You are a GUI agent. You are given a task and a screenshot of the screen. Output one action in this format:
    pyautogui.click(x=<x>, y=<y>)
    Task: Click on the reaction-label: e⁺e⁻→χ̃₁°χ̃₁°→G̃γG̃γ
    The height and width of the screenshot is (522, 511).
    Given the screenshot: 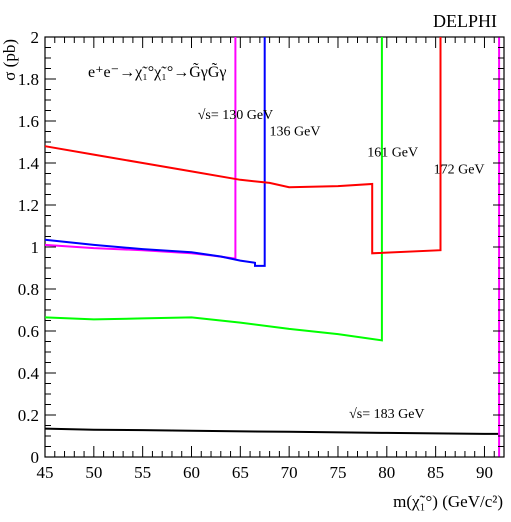 What is the action you would take?
    pyautogui.click(x=157, y=72)
    